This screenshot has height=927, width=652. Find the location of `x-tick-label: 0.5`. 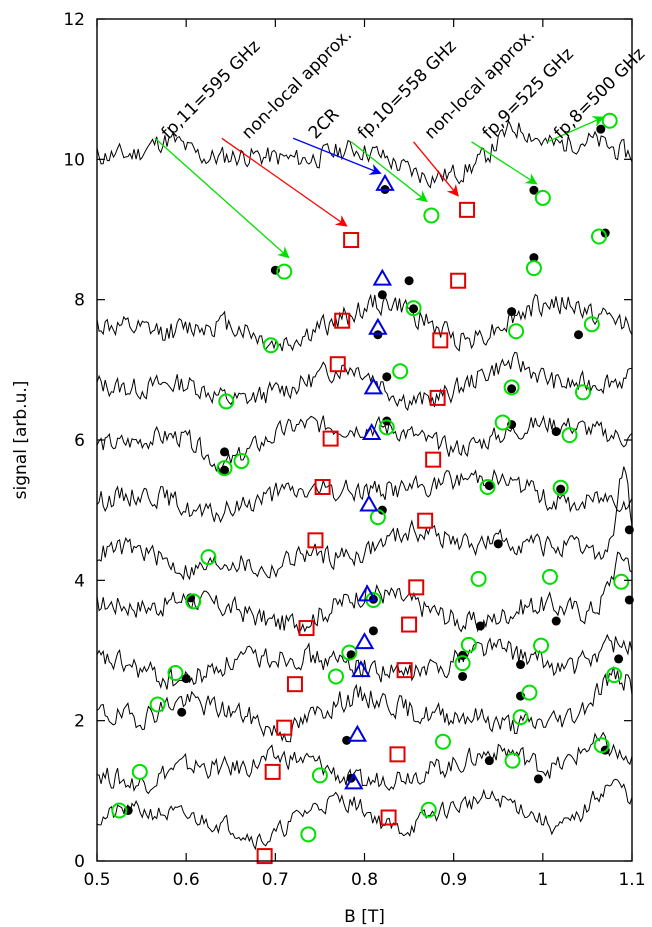

x-tick-label: 0.5 is located at coordinates (96, 880).